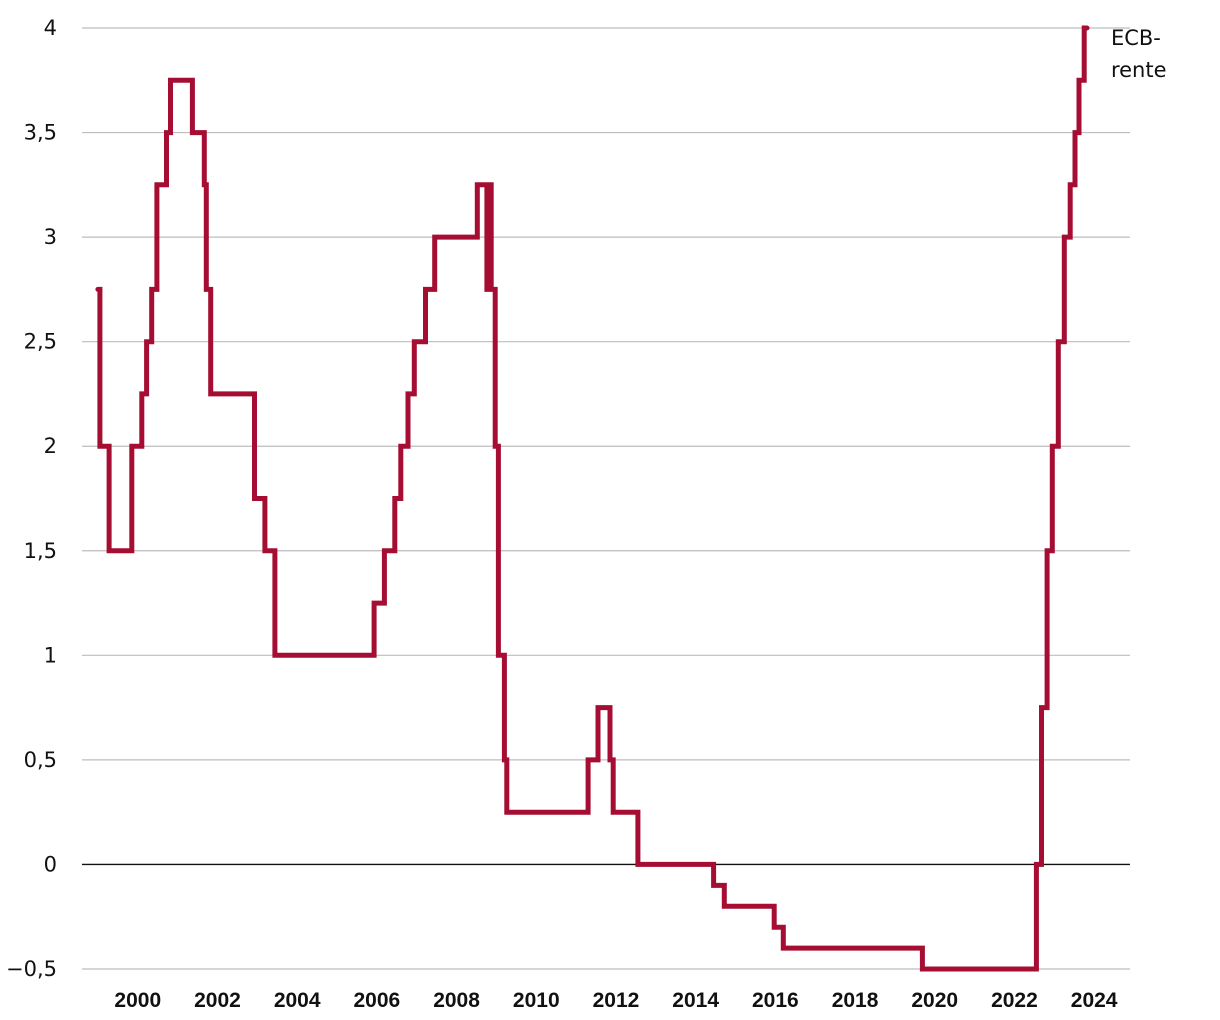 The height and width of the screenshot is (1020, 1220). Describe the element at coordinates (50, 655) in the screenshot. I see `y-tick-label: 1` at that location.